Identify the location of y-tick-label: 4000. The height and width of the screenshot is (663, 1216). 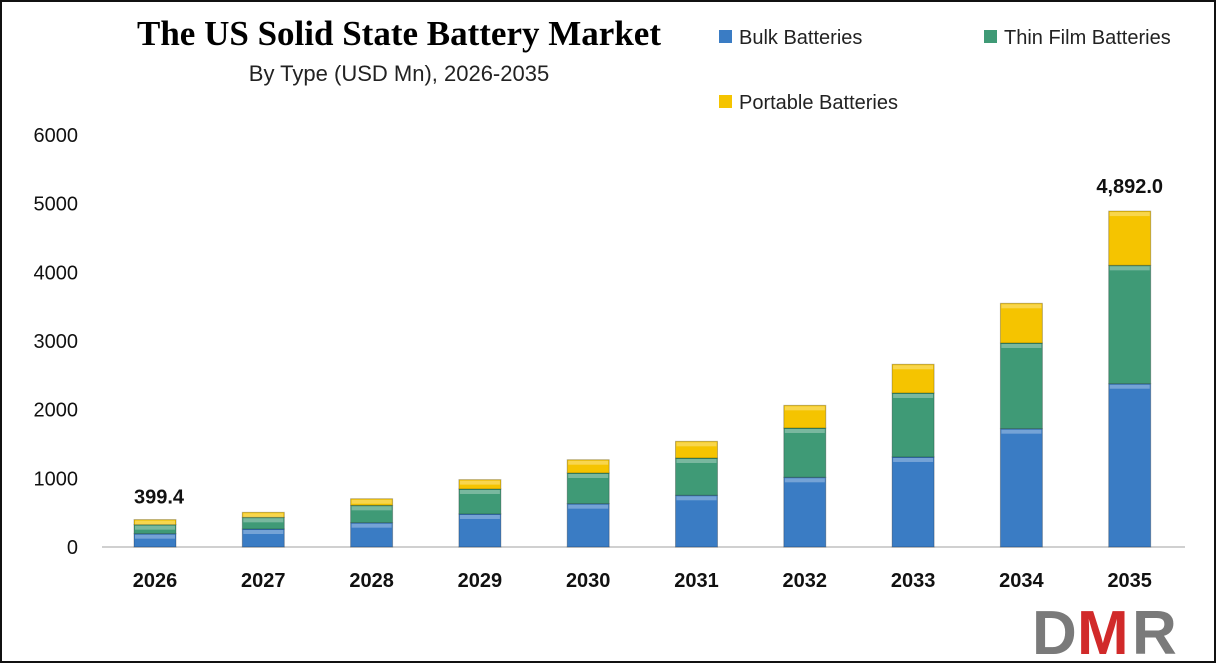
(56, 273).